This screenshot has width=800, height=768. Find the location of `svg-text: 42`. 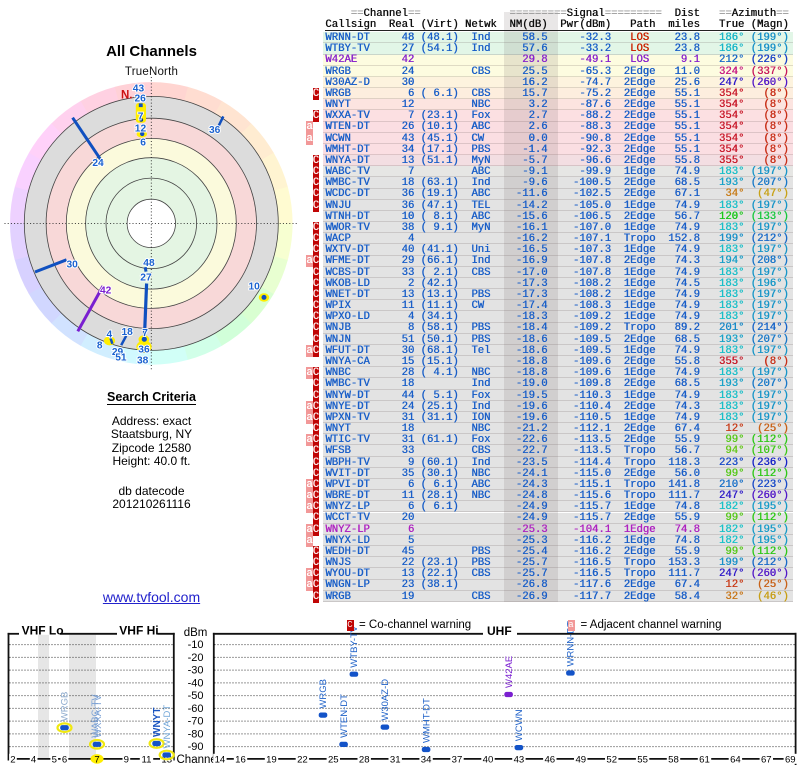

svg-text: 42 is located at coordinates (106, 290).